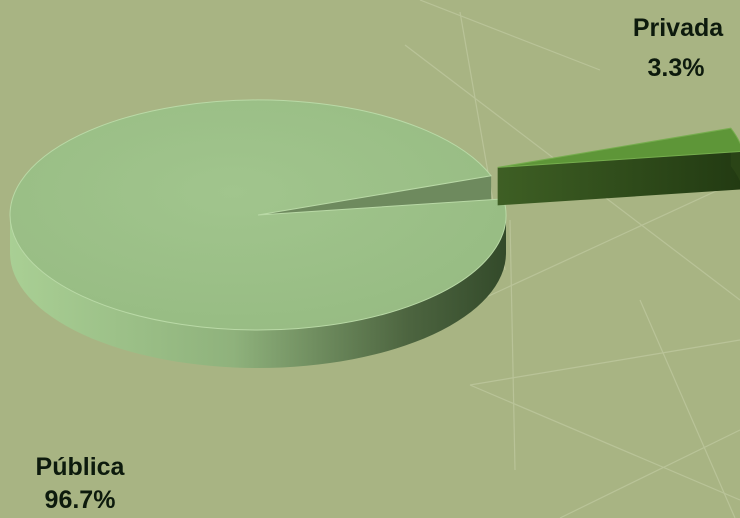 The height and width of the screenshot is (518, 740). Describe the element at coordinates (678, 28) in the screenshot. I see `label-privada-name: Privada` at that location.